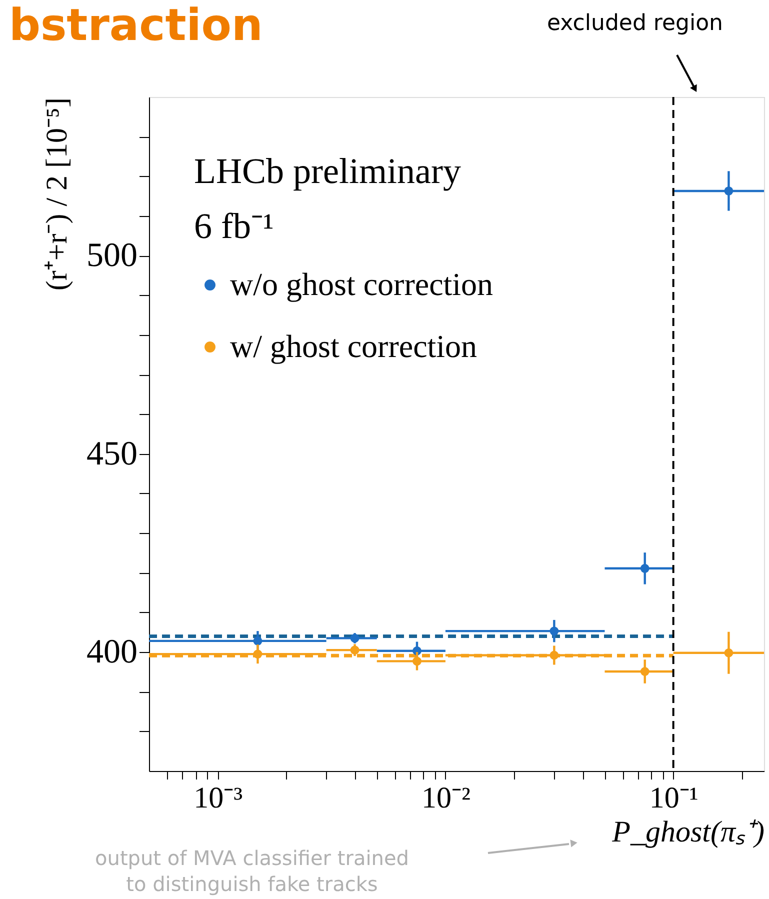 The image size is (769, 899). Describe the element at coordinates (57, 194) in the screenshot. I see `y-axis-title: (r⁺+r⁻) / 2 [10⁻⁵]` at that location.